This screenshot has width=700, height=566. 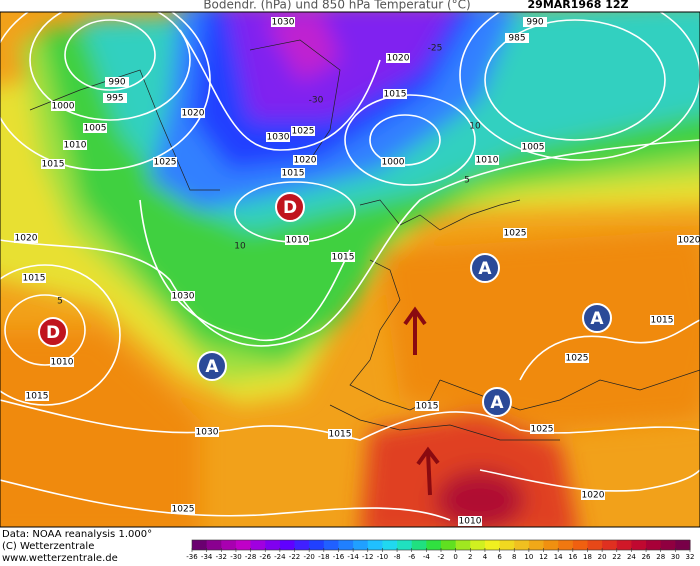 I want to click on color-scale-label: -22, so click(x=294, y=557).